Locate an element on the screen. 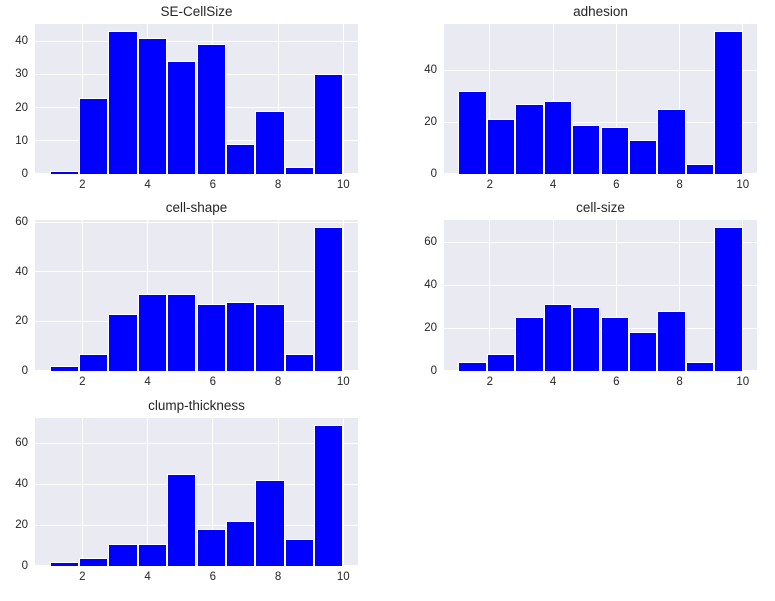 This screenshot has height=601, width=775. subplot-cell-size: cell-size 0 20 40 60 2 4 6 8 10 is located at coordinates (590, 294).